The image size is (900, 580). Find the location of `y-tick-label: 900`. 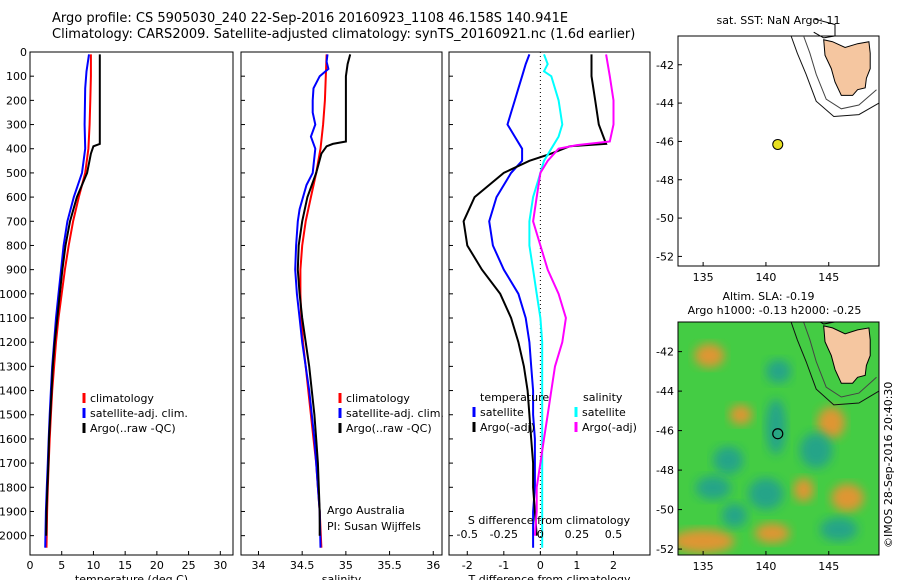

y-tick-label: 900 is located at coordinates (16, 270).